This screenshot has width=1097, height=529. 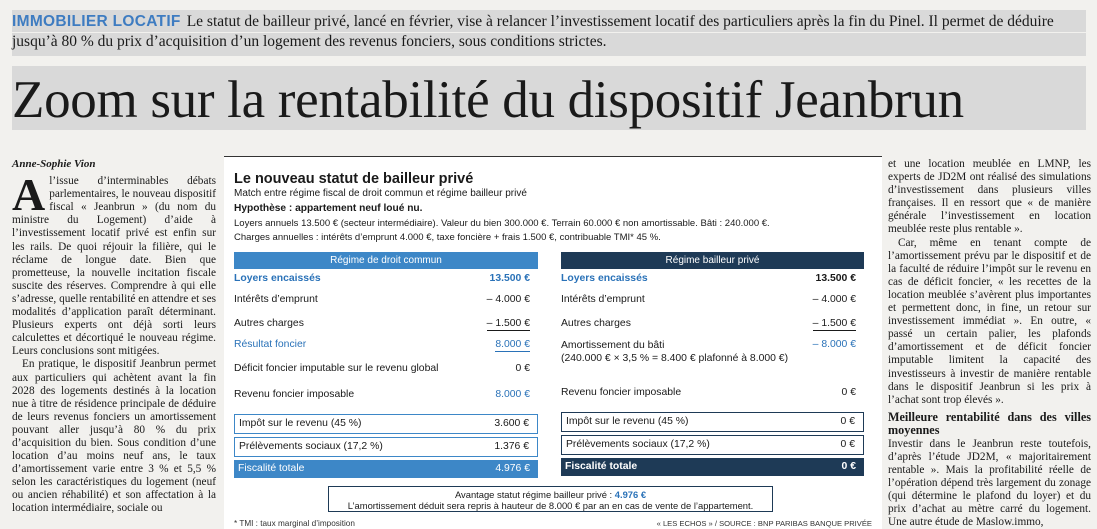 What do you see at coordinates (630, 494) in the screenshot?
I see `advantage-value: 4.976 €` at bounding box center [630, 494].